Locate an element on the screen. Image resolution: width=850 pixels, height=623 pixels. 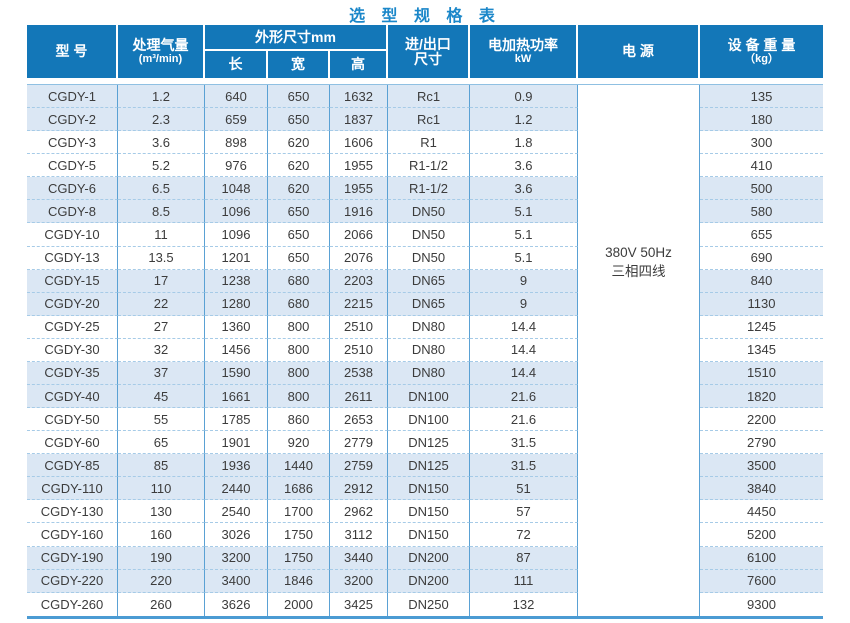
table-row-CGDY-15-heating: 9 is located at coordinates (524, 281).